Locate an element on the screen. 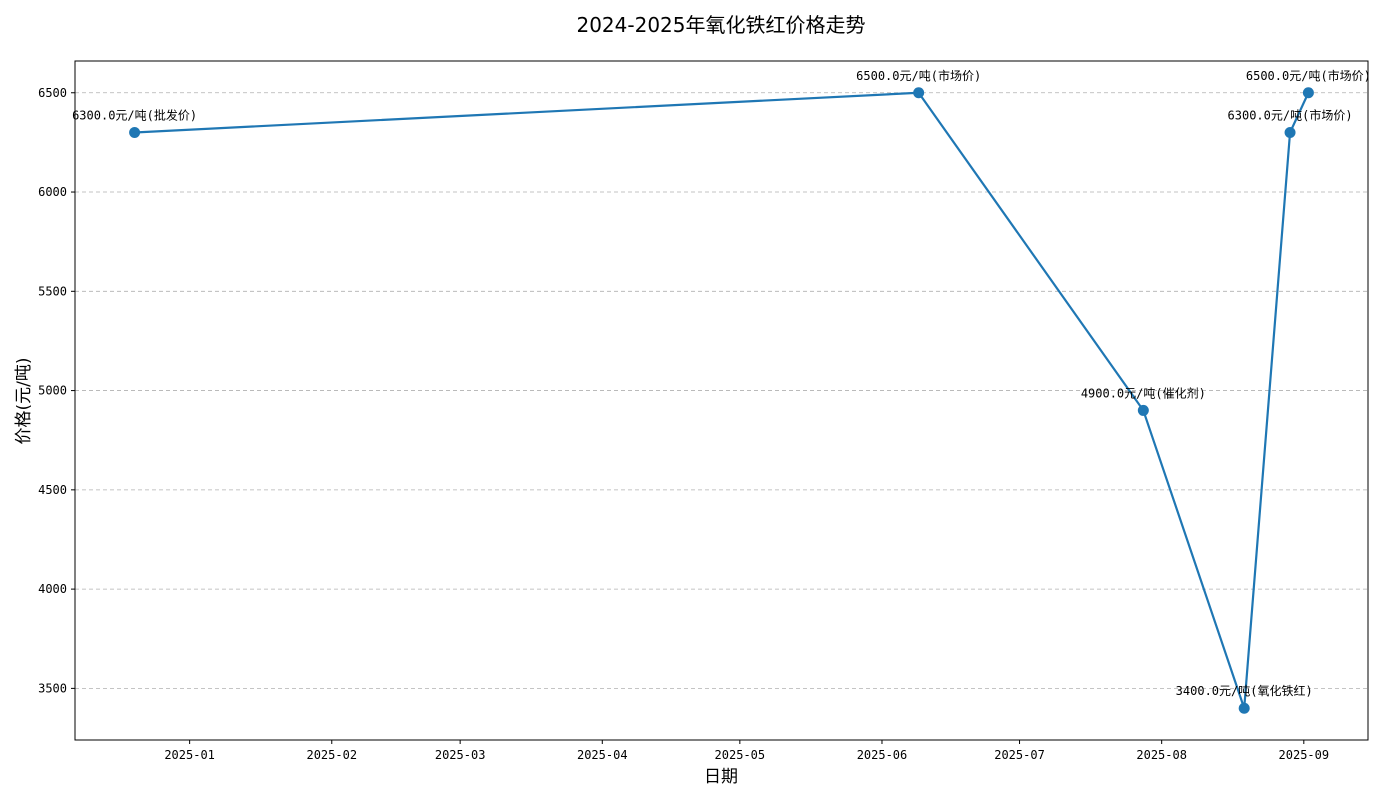 Image resolution: width=1400 pixels, height=800 pixels. x-tick-label: 2025-03 is located at coordinates (460, 755).